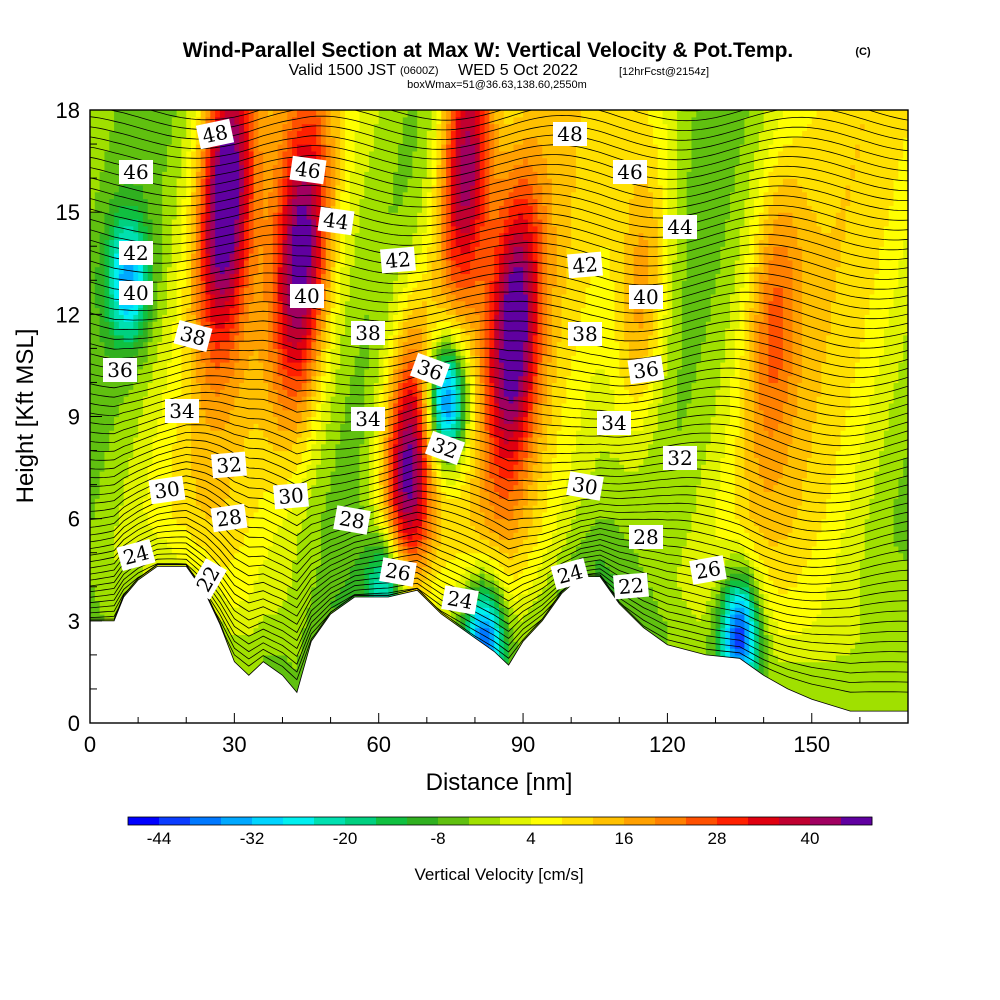 The image size is (1000, 1000). I want to click on theta-label-text: 34, so click(367, 419).